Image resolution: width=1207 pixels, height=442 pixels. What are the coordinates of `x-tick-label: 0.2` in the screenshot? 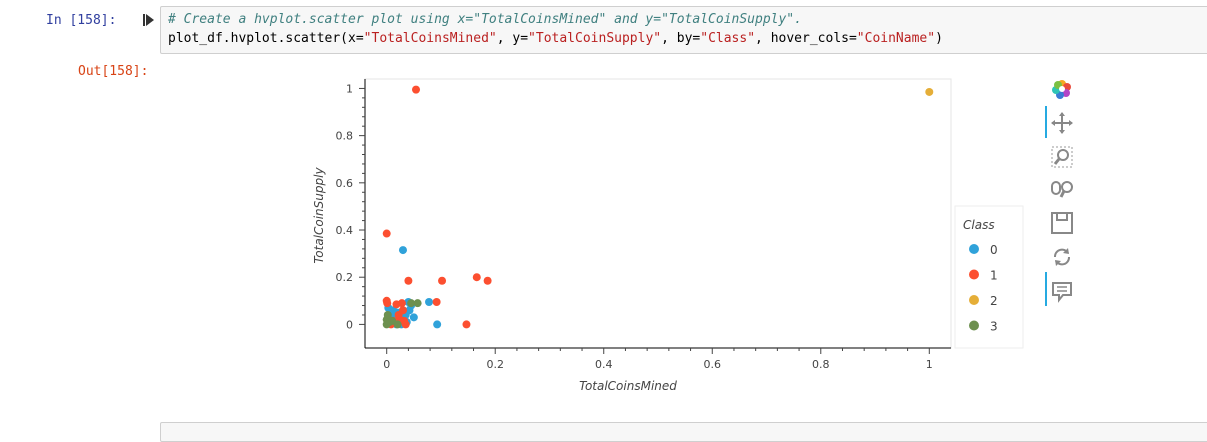 It's located at (495, 364).